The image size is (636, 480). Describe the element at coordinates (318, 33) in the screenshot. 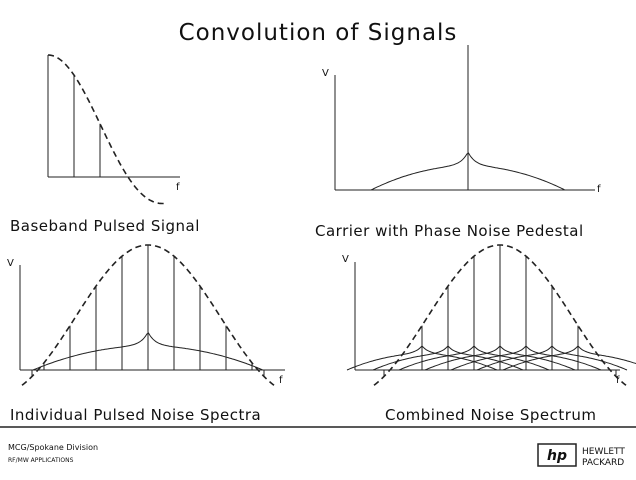

I see `title: Convolution of Signals` at that location.